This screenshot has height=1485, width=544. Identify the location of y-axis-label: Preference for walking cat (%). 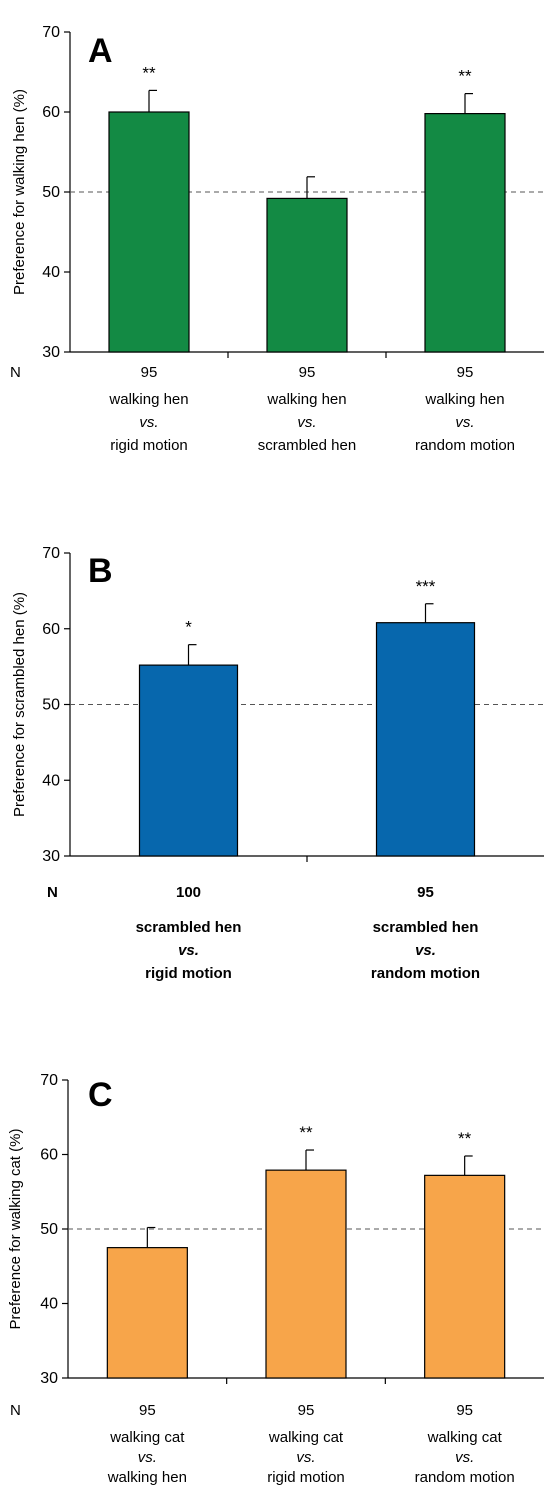
(15, 1229).